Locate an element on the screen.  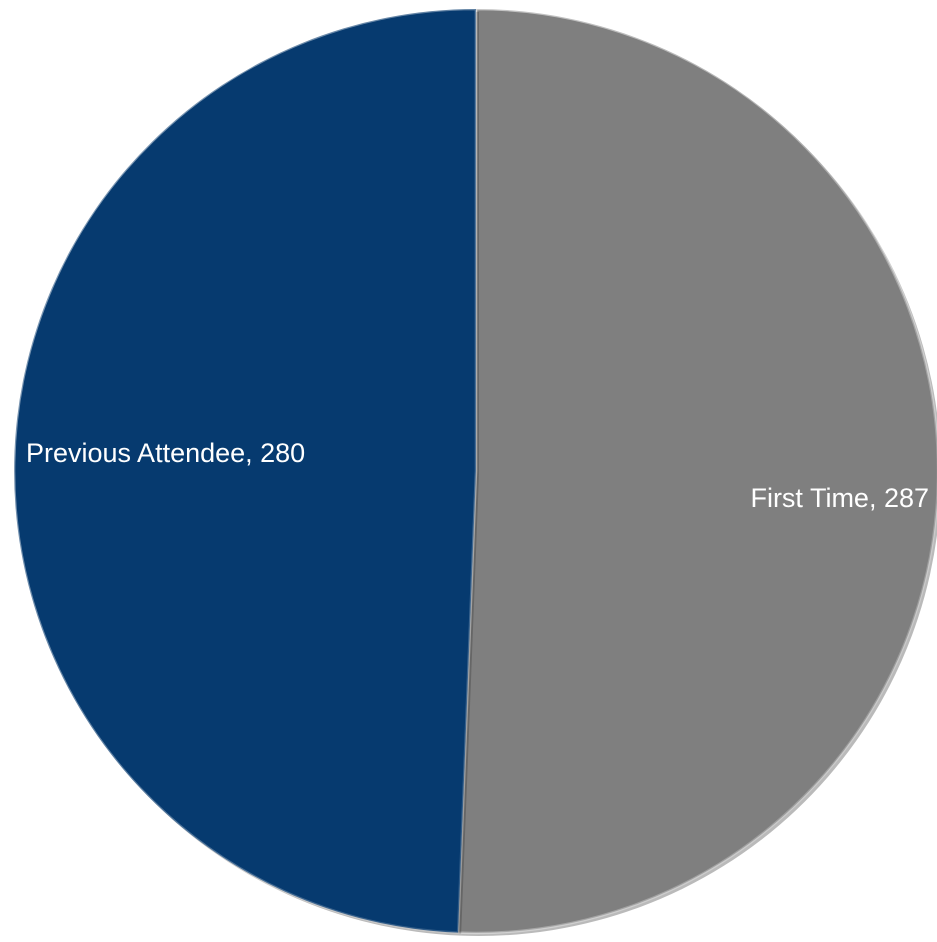
data-label-previous-attendee: Previous Attendee, 280 is located at coordinates (165, 453).